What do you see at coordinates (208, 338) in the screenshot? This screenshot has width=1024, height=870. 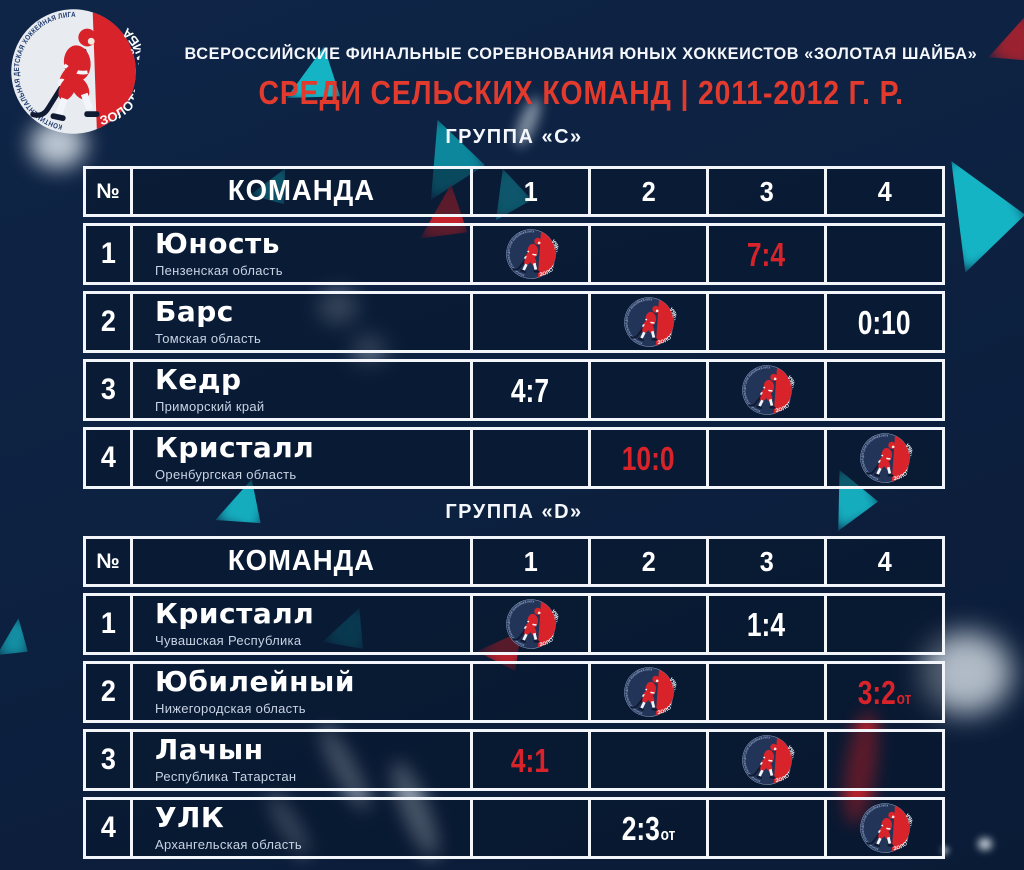 I see `team-region: Томская область` at bounding box center [208, 338].